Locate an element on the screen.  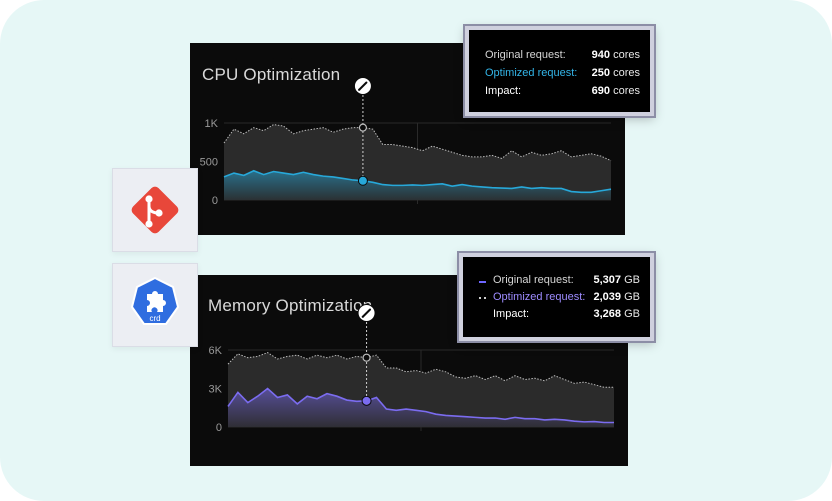
memory-chart: 6K 3K 0 is located at coordinates (411, 369).